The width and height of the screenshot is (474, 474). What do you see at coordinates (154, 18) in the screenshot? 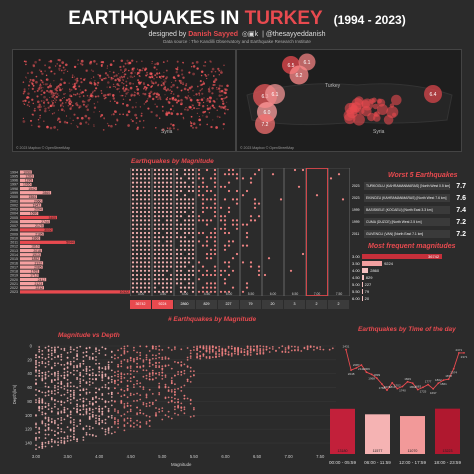
I see `title-main: EARTHQUAKES IN` at bounding box center [154, 18].